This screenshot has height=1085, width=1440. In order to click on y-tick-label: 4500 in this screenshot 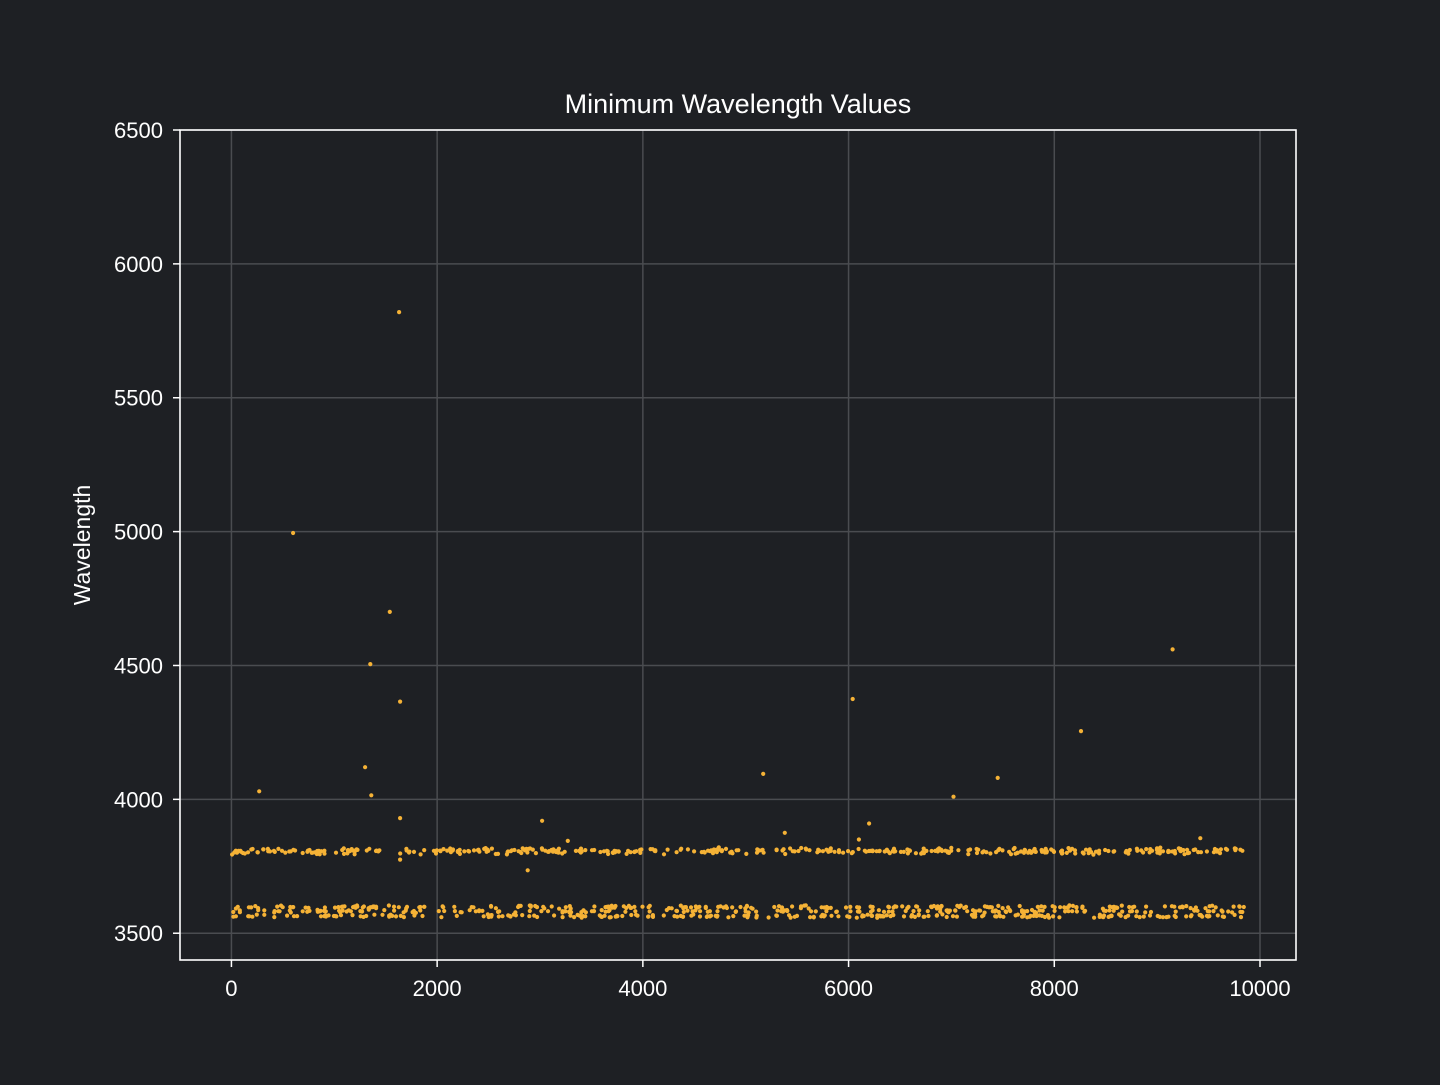, I will do `click(138, 665)`.